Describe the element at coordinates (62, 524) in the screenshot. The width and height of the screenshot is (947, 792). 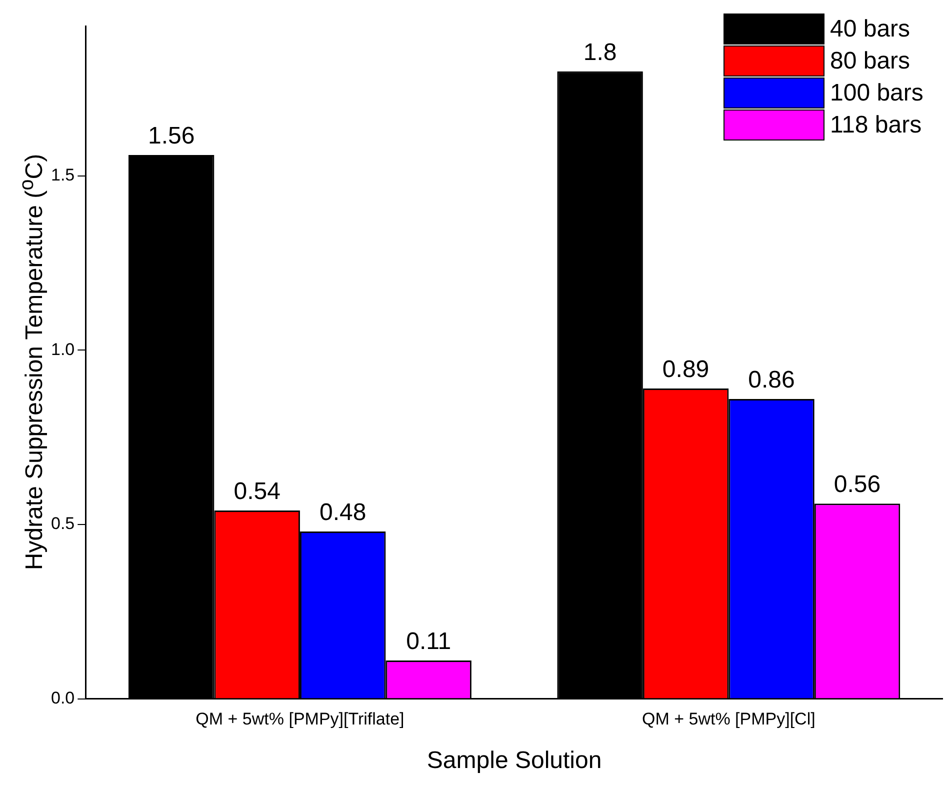
I see `y-tick-label: 0.5` at that location.